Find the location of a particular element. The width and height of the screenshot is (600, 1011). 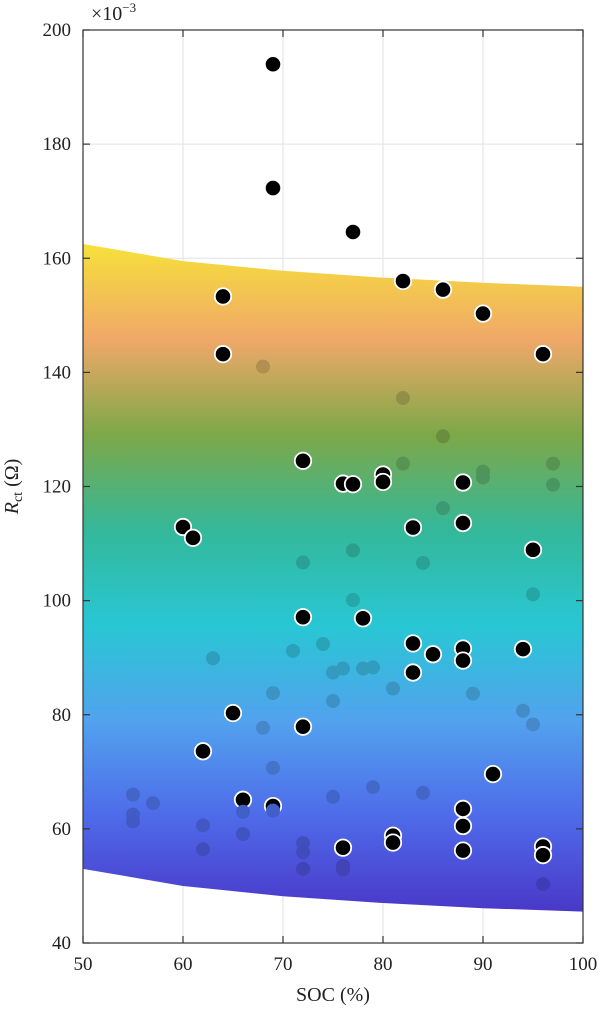

y-tick-label: 180 is located at coordinates (57, 144).